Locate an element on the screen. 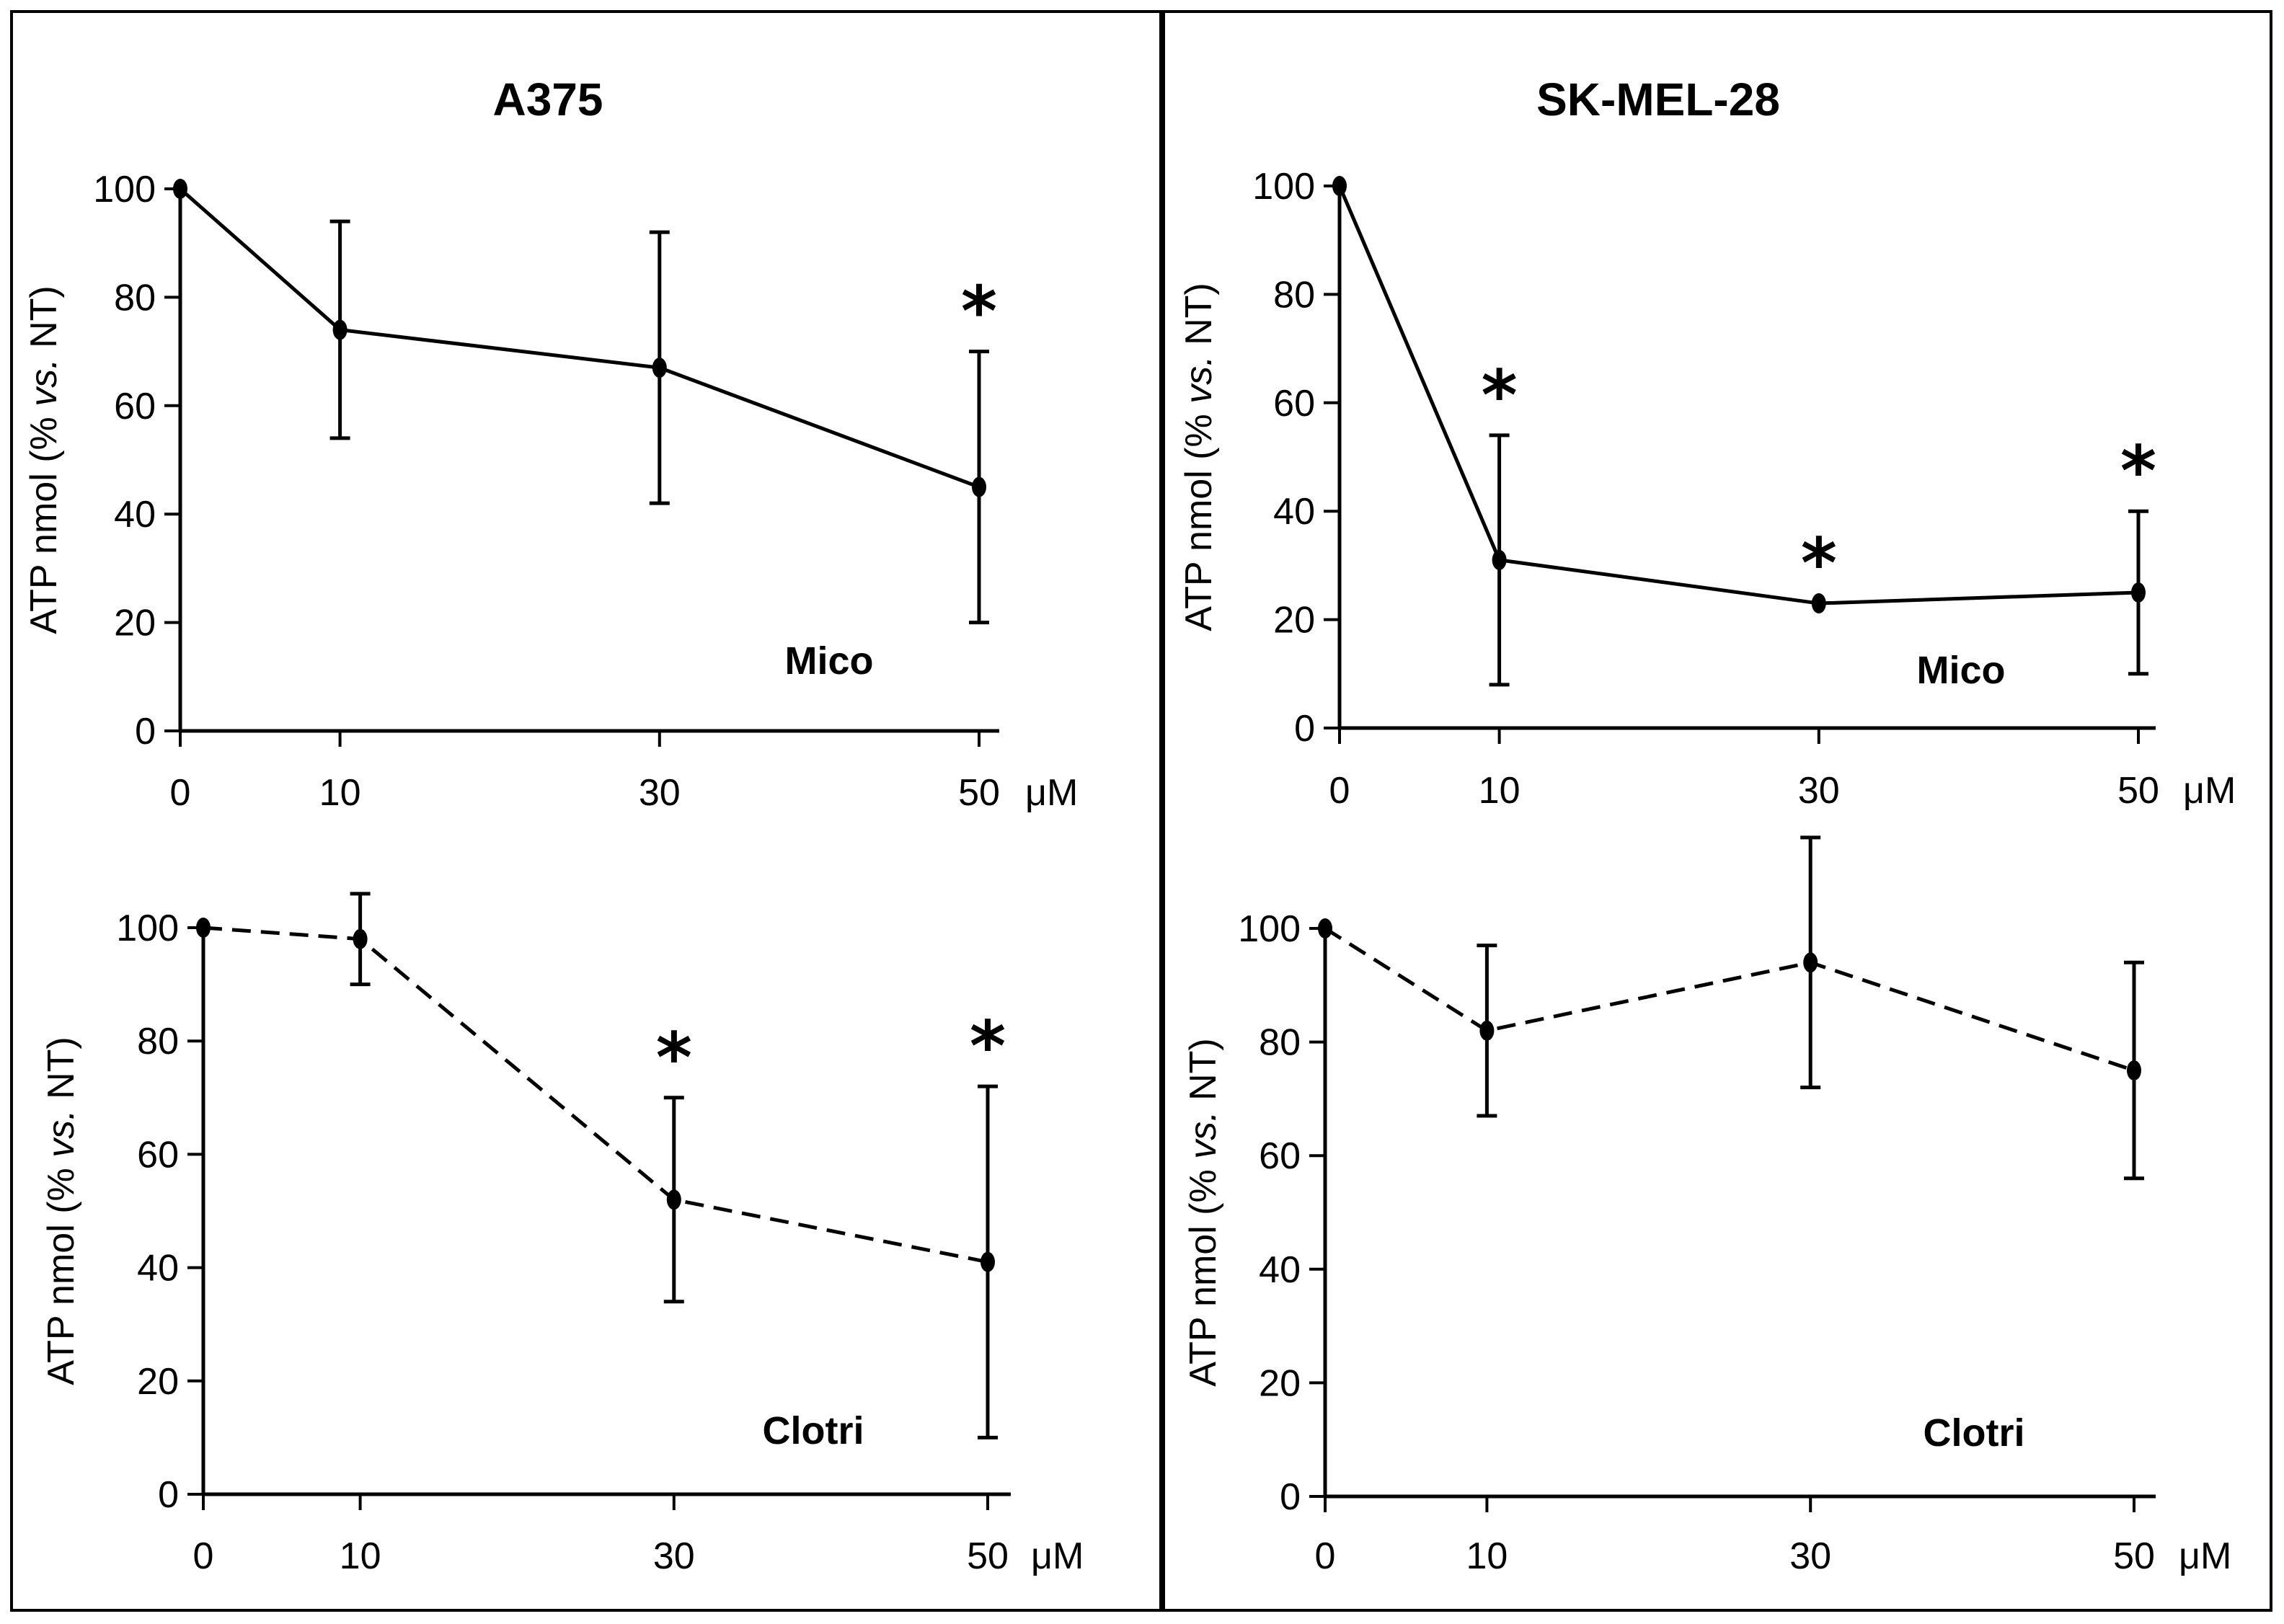  panel-title-a375: A375 is located at coordinates (548, 99).